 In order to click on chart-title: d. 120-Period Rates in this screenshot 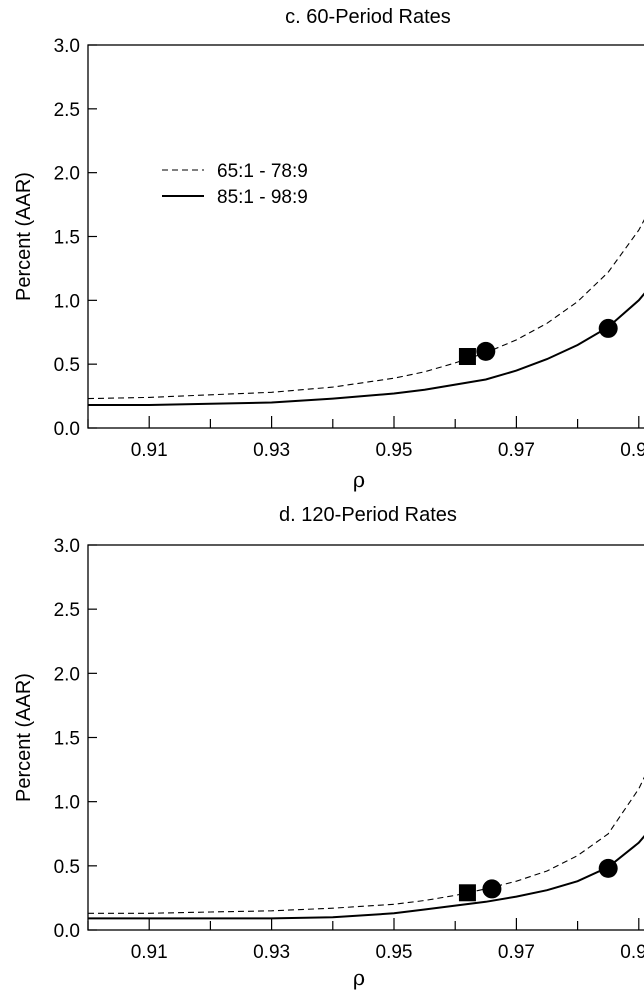, I will do `click(368, 515)`.